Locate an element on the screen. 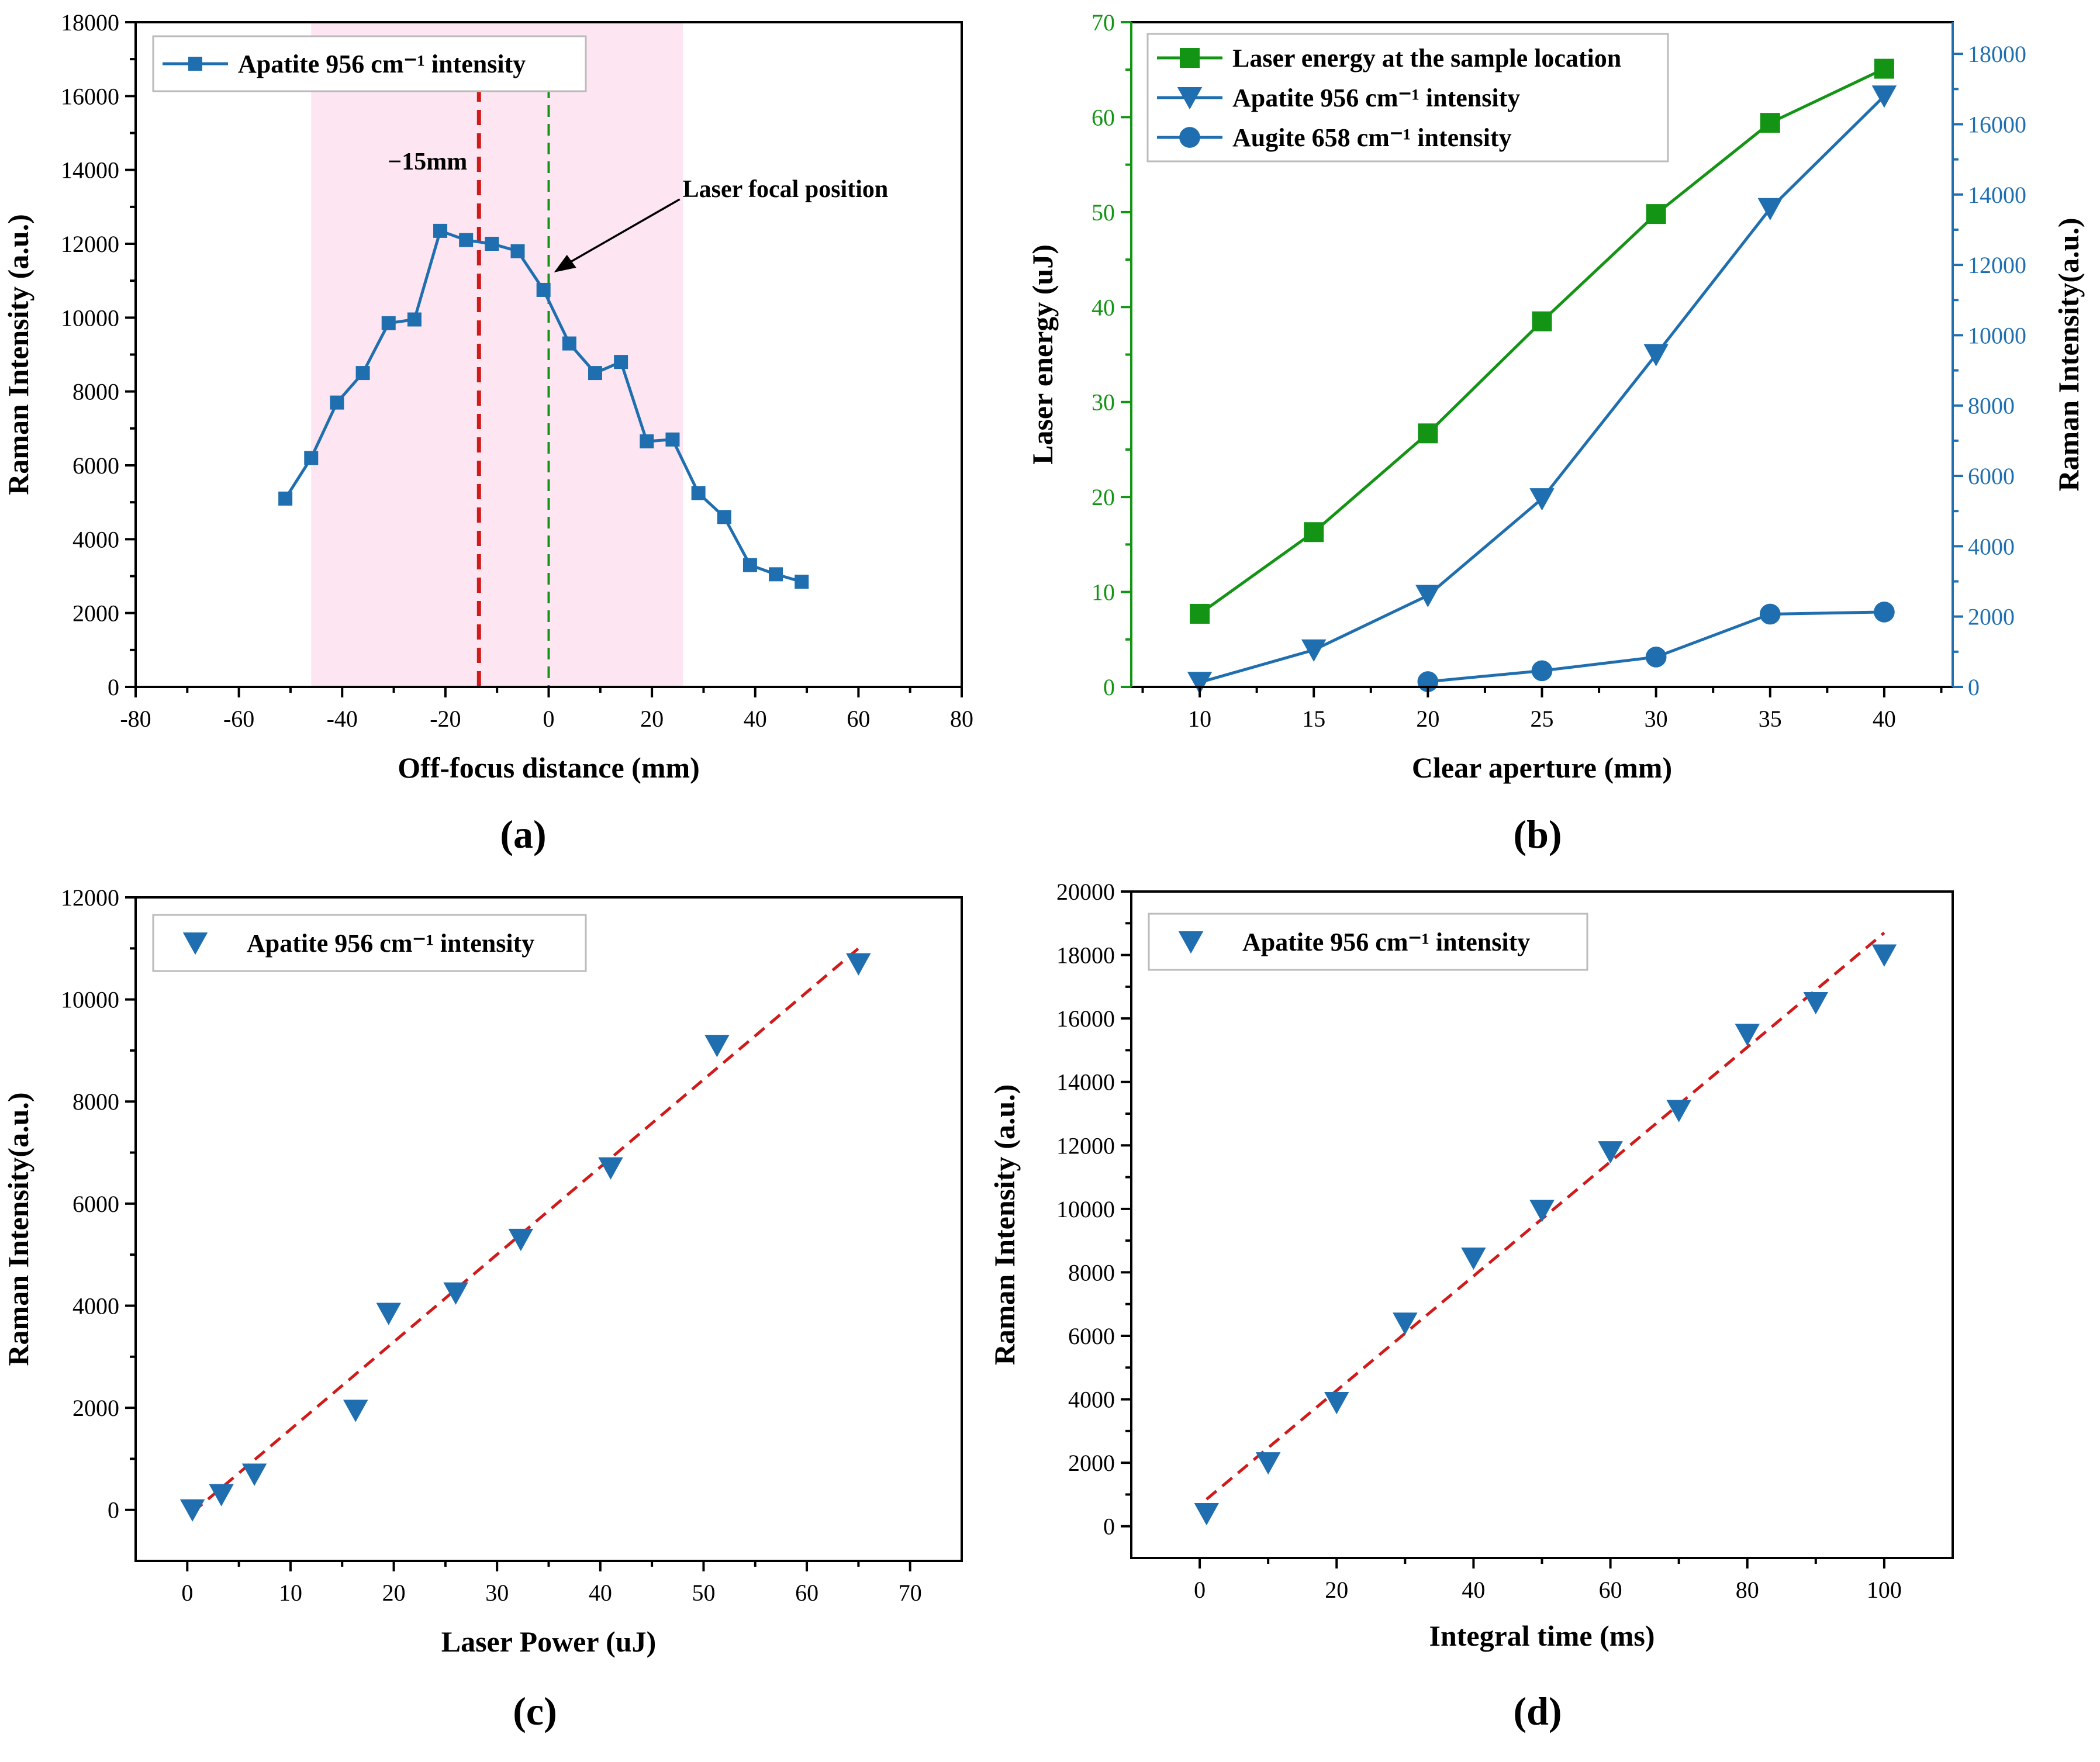 This screenshot has height=1762, width=2100. legend: Apatite 956 cm⁻¹ intensity is located at coordinates (1368, 942).